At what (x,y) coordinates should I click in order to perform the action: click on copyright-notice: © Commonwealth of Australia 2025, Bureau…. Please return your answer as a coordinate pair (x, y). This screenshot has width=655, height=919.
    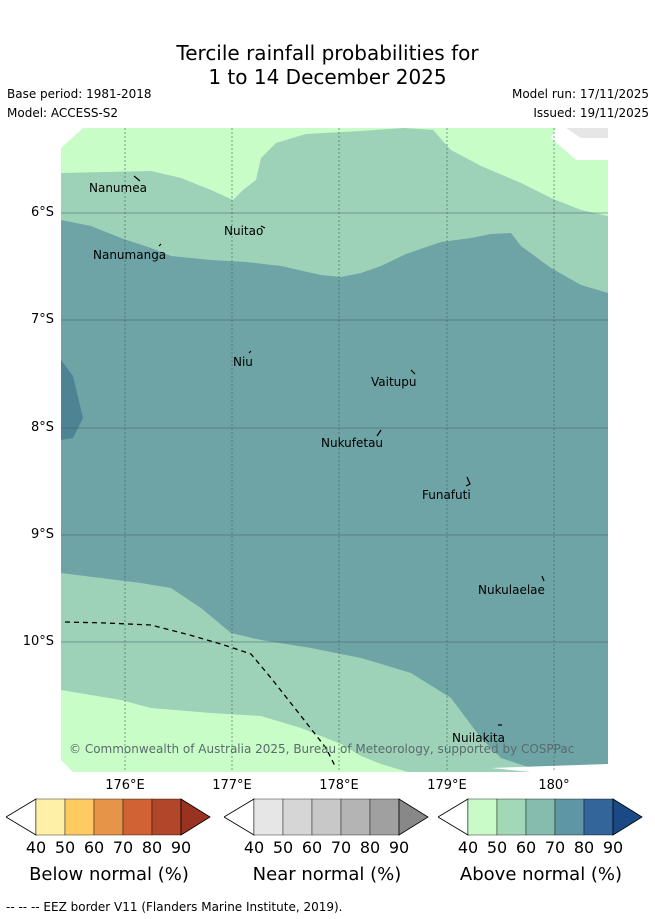
    Looking at the image, I should click on (322, 749).